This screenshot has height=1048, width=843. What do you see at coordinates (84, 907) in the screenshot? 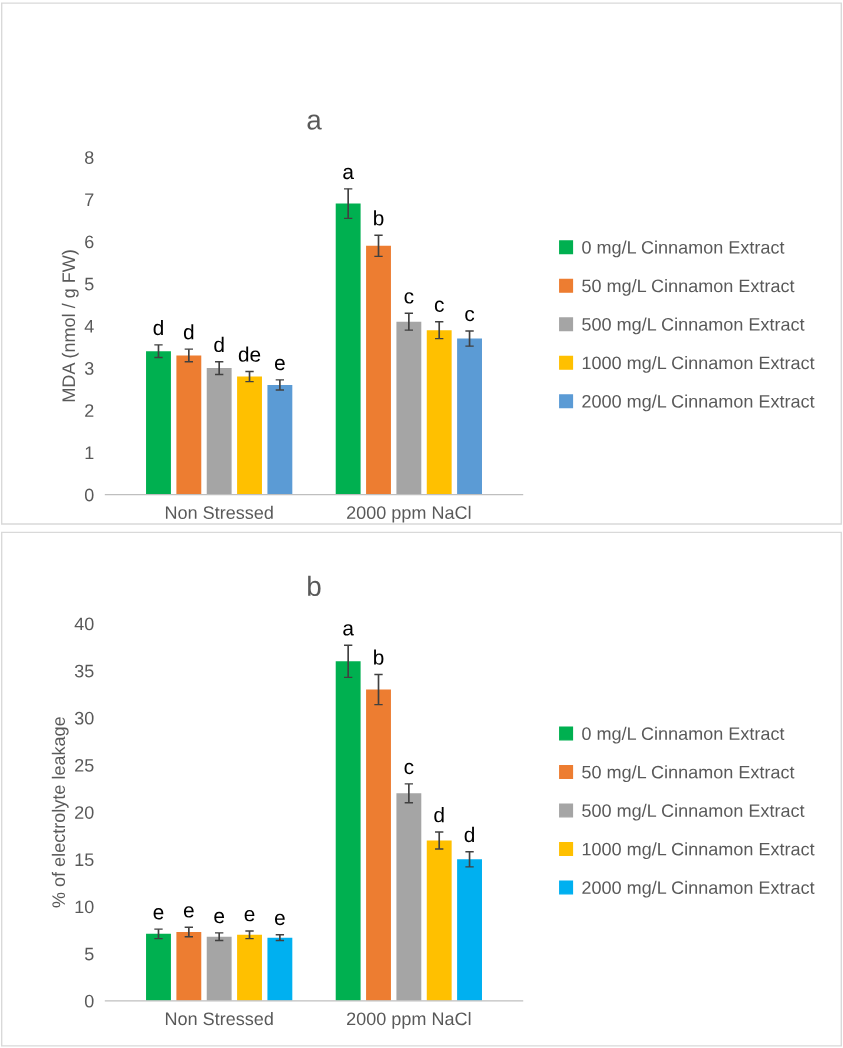
I see `y-tick-label: 10` at bounding box center [84, 907].